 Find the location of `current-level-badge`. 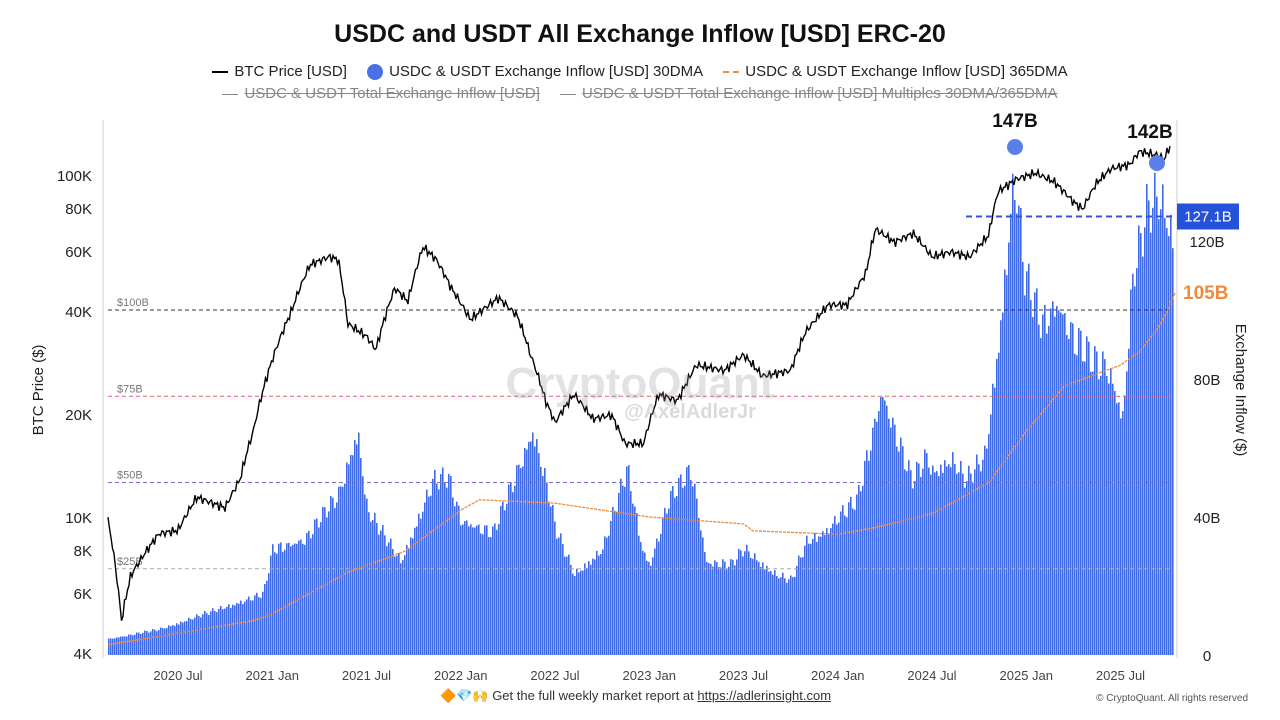

current-level-badge is located at coordinates (1208, 216).